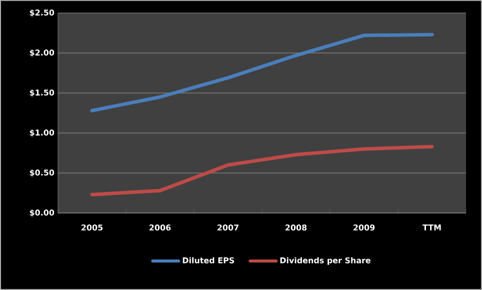  Describe the element at coordinates (262, 170) in the screenshot. I see `line-series` at that location.